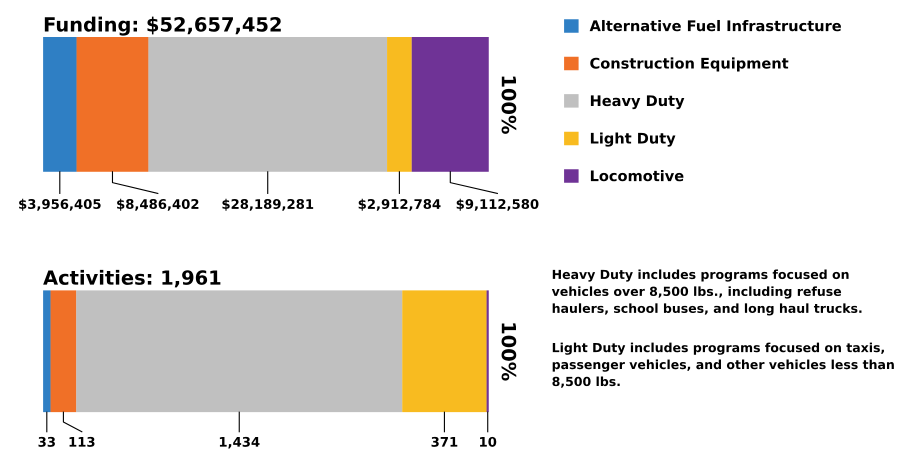  What do you see at coordinates (637, 176) in the screenshot?
I see `legend-label: Locomotive` at bounding box center [637, 176].